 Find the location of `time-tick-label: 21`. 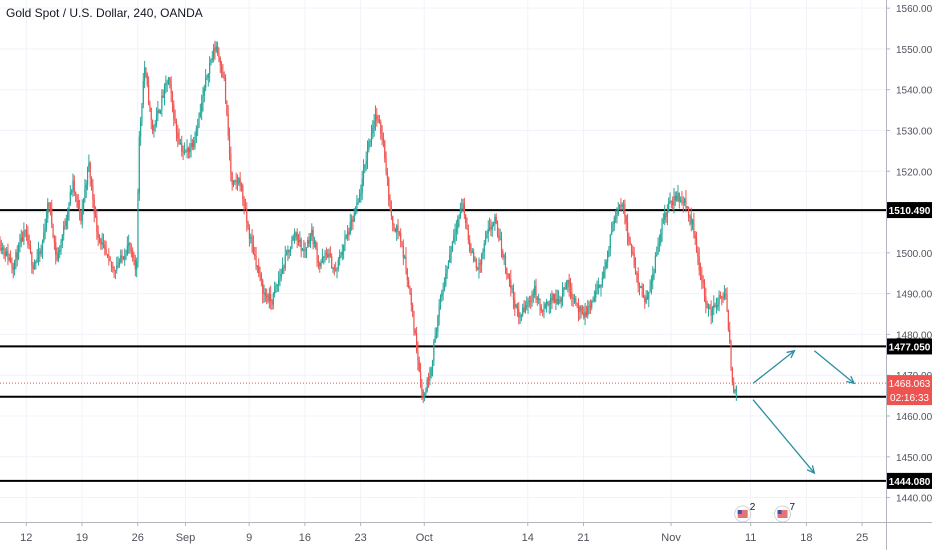

time-tick-label: 21 is located at coordinates (583, 538).